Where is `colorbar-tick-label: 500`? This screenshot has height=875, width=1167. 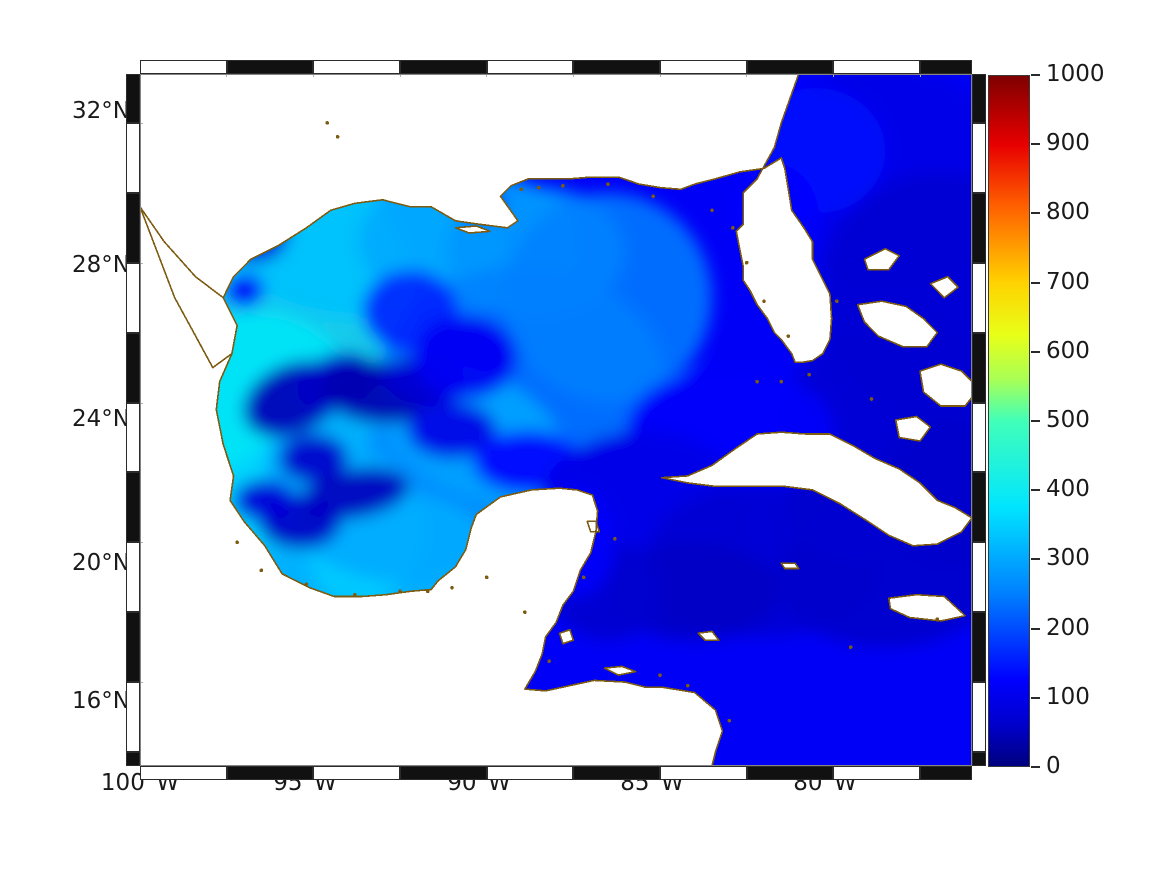
colorbar-tick-label: 500 is located at coordinates (1068, 420).